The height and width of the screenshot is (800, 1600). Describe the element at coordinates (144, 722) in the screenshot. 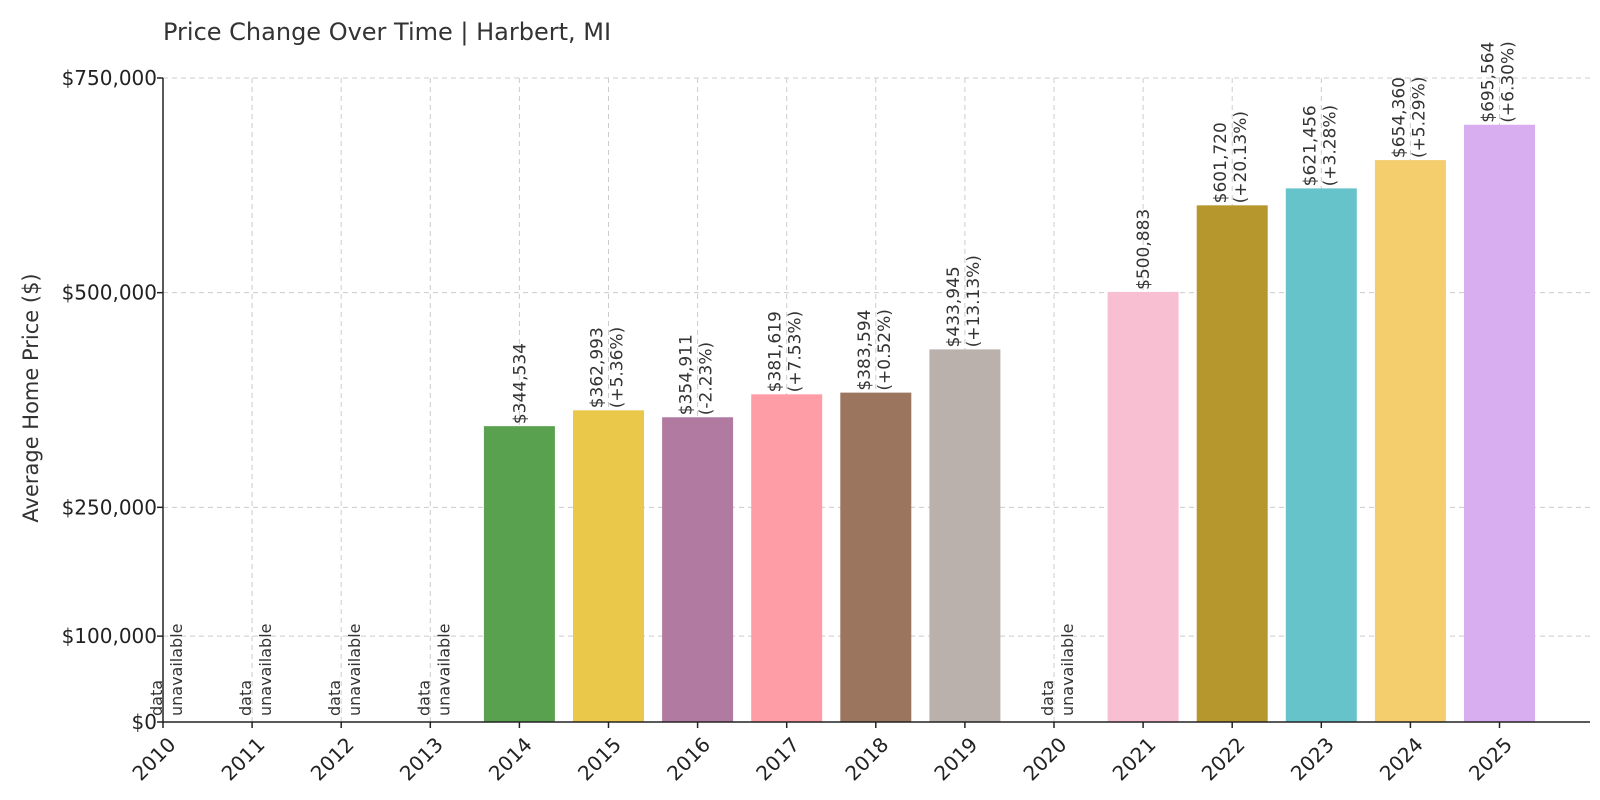

I see `y-tick-label: $0` at that location.